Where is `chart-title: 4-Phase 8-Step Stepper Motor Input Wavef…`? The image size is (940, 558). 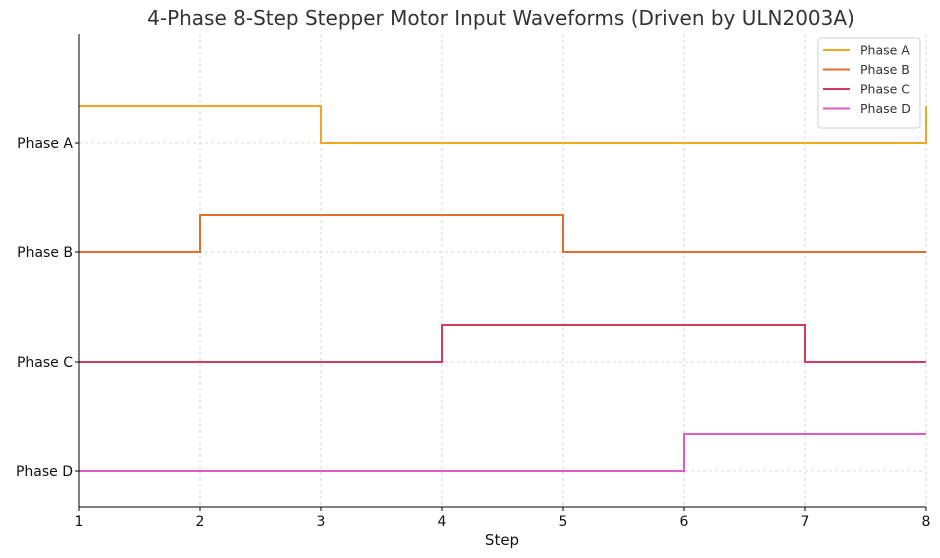 chart-title: 4-Phase 8-Step Stepper Motor Input Wavef… is located at coordinates (501, 18).